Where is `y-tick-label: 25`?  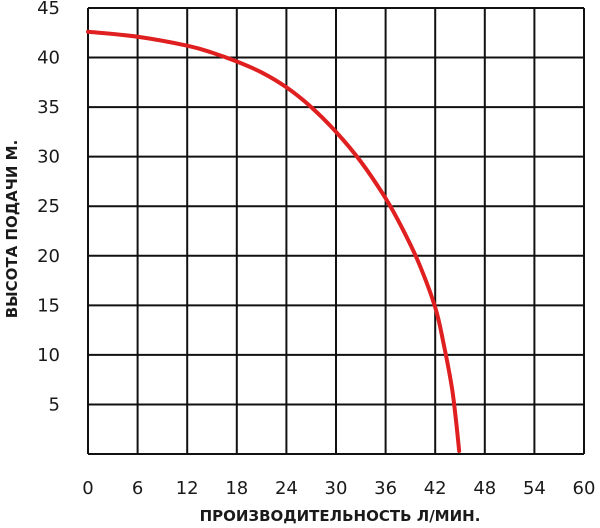
y-tick-label: 25 is located at coordinates (48, 206).